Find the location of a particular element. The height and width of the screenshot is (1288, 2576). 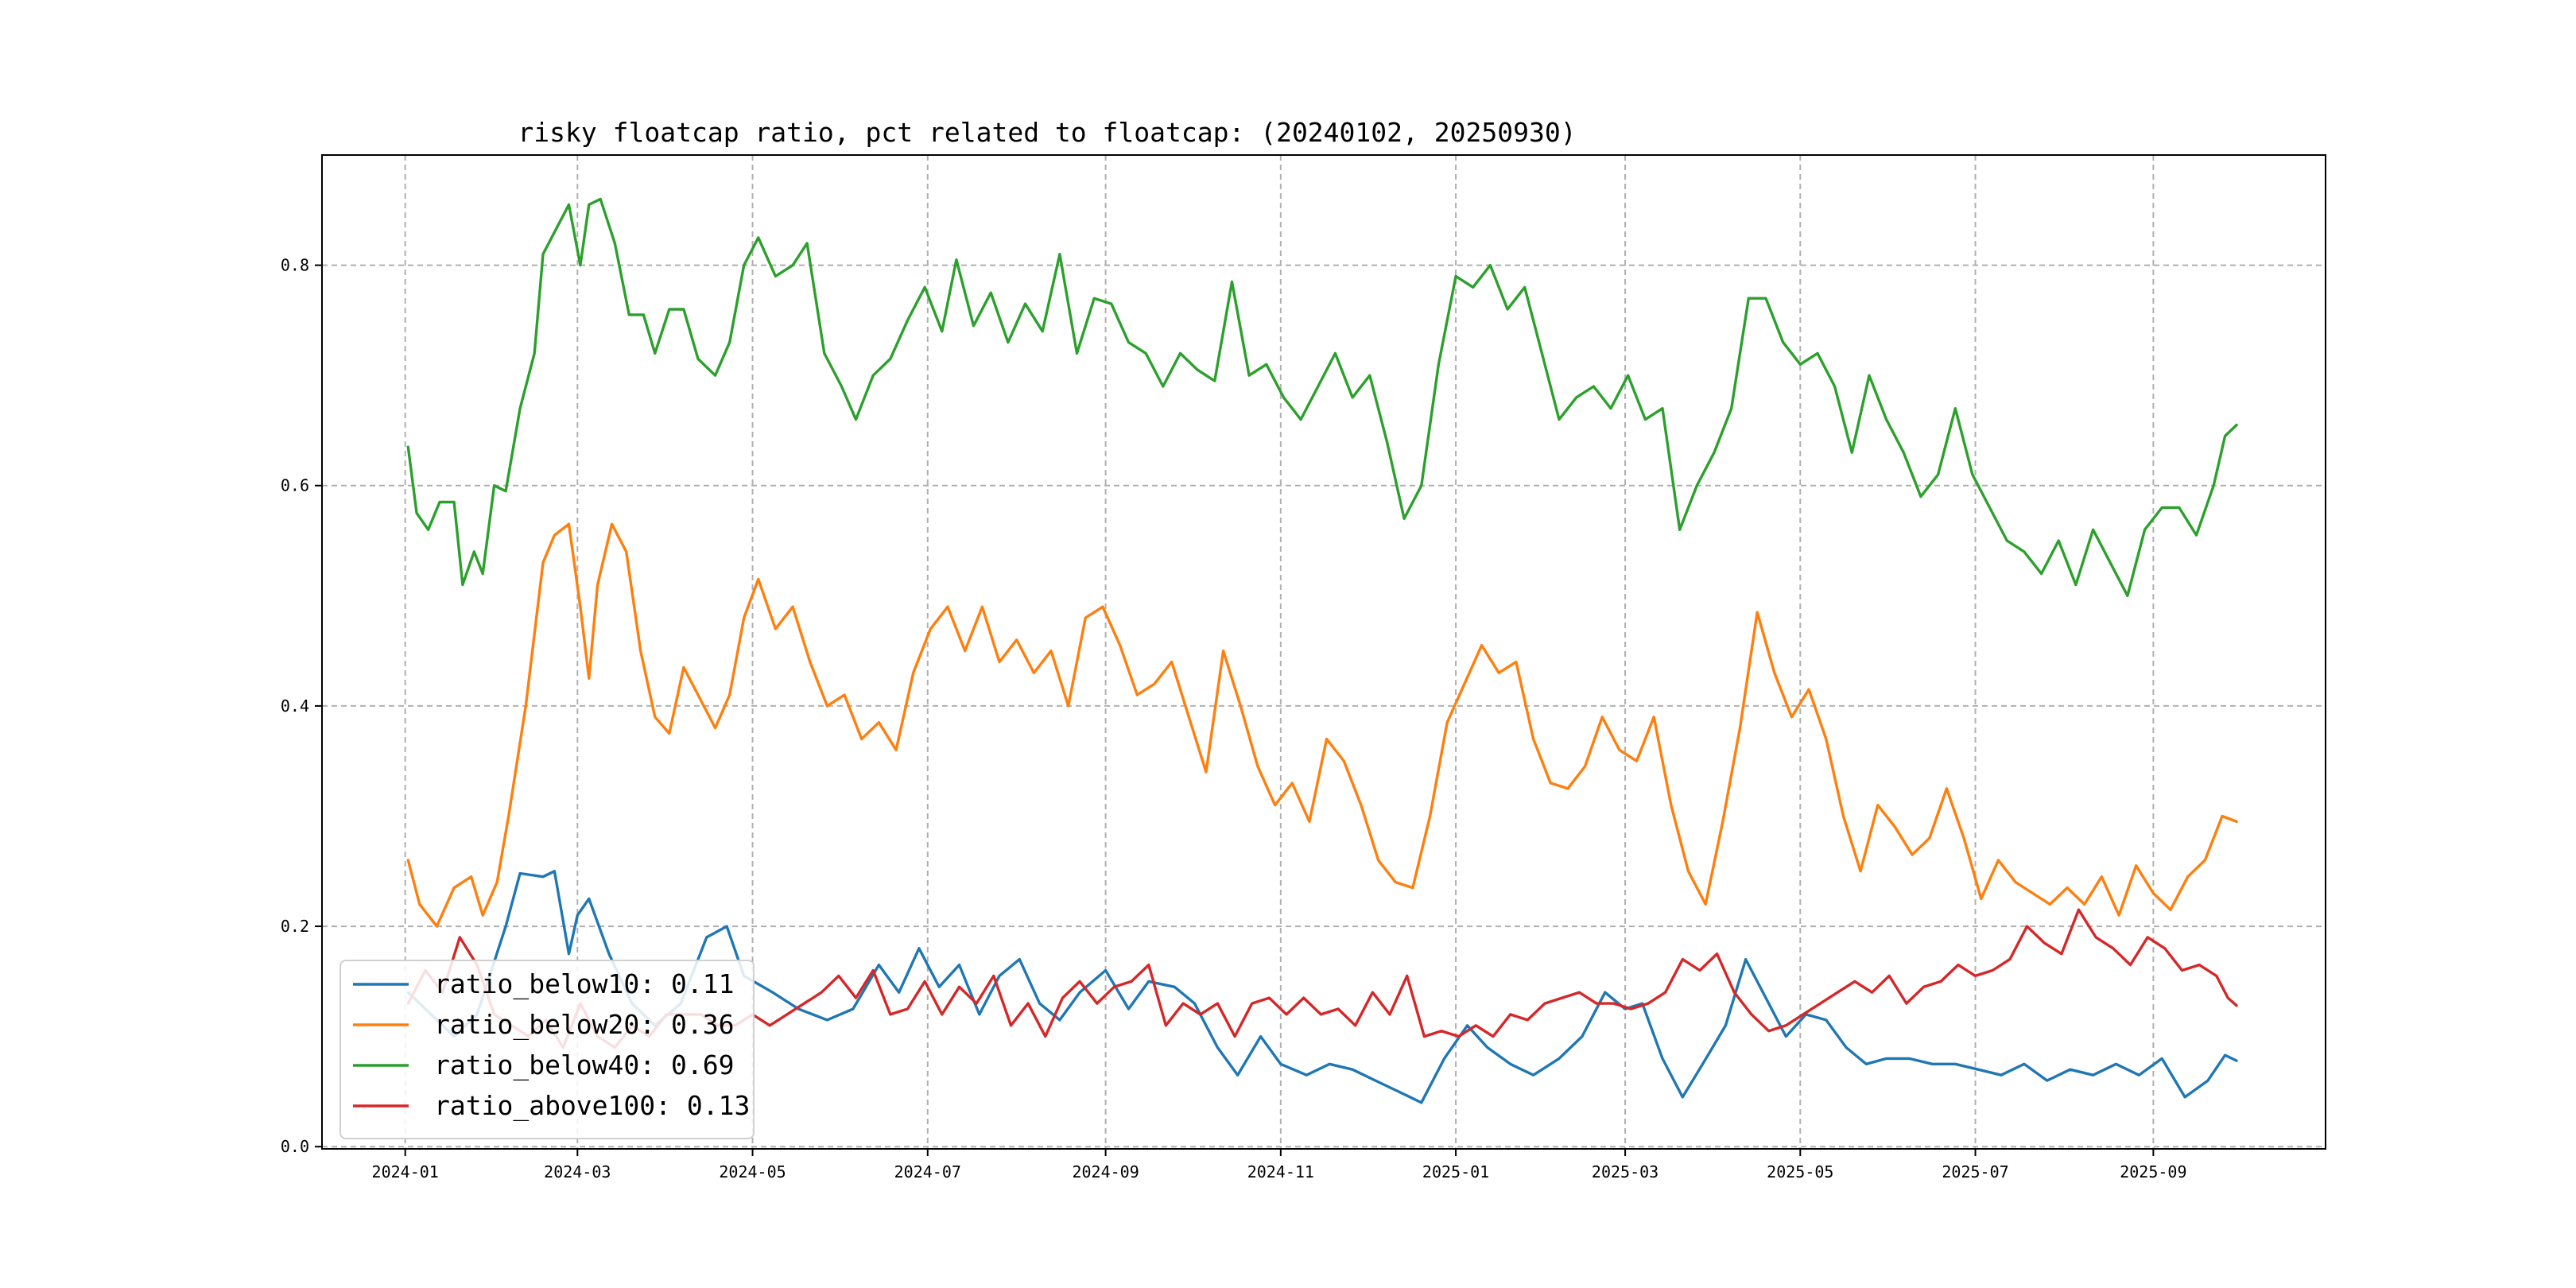

y-tick-label: 0.8 is located at coordinates (295, 265).